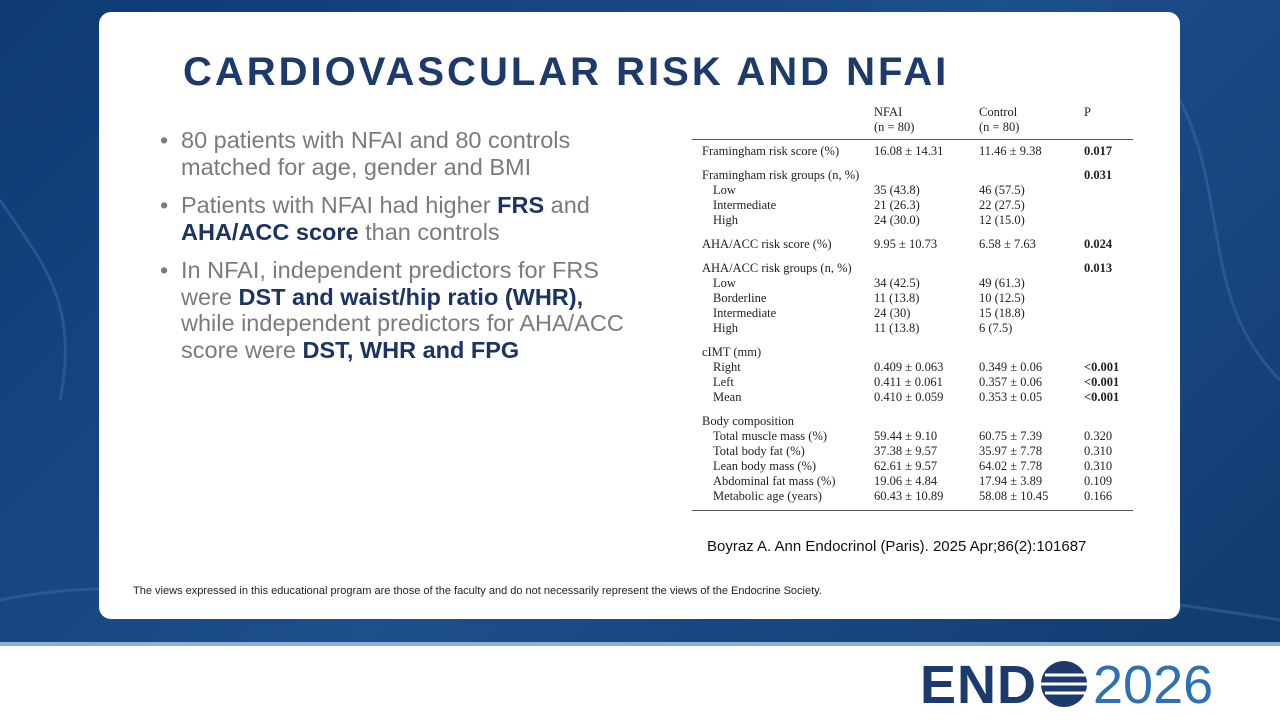  What do you see at coordinates (897, 205) in the screenshot?
I see `cell-nfai: 21 (26.3)` at bounding box center [897, 205].